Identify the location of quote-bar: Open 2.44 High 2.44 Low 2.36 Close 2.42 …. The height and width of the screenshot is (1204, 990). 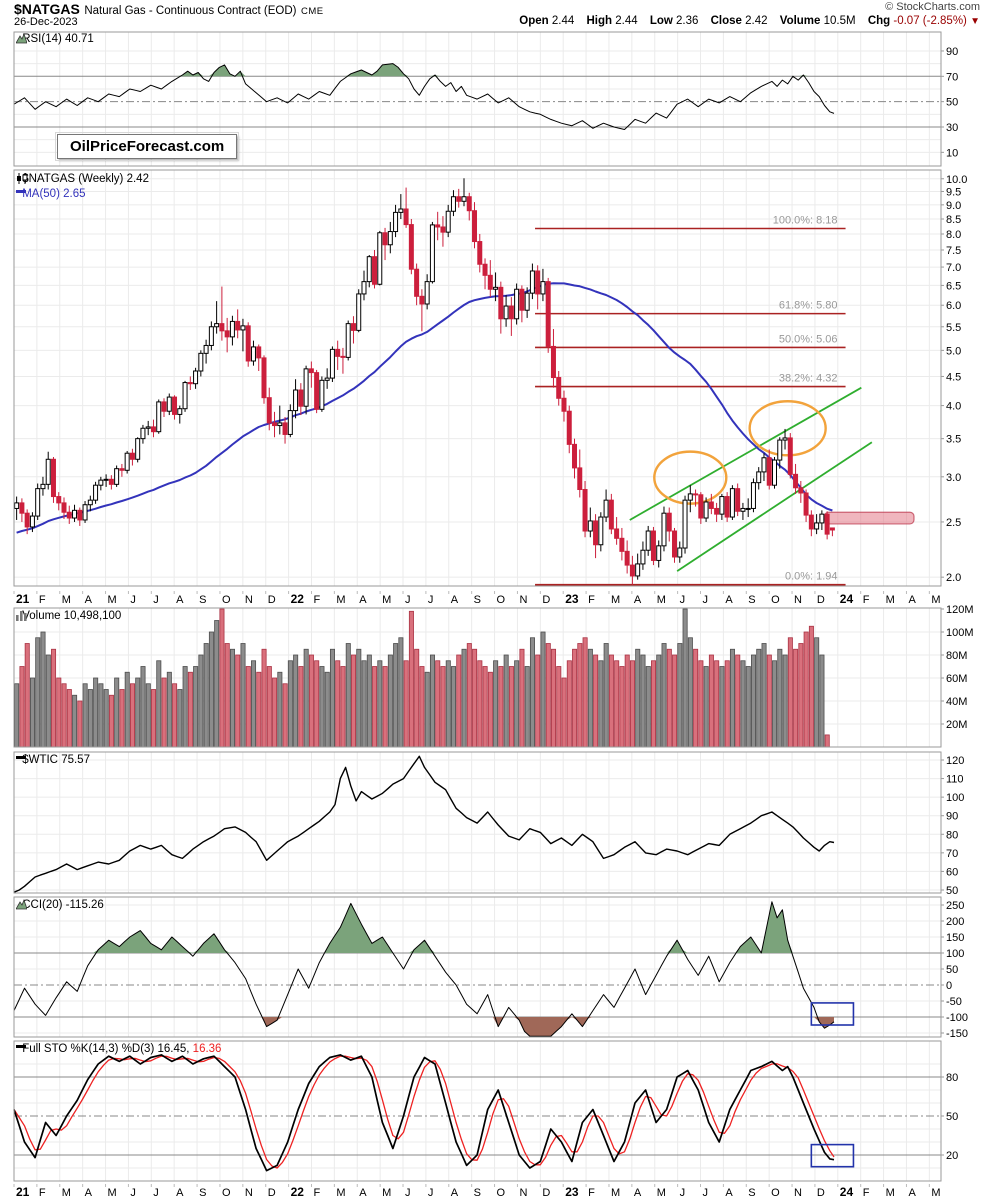
(745, 21).